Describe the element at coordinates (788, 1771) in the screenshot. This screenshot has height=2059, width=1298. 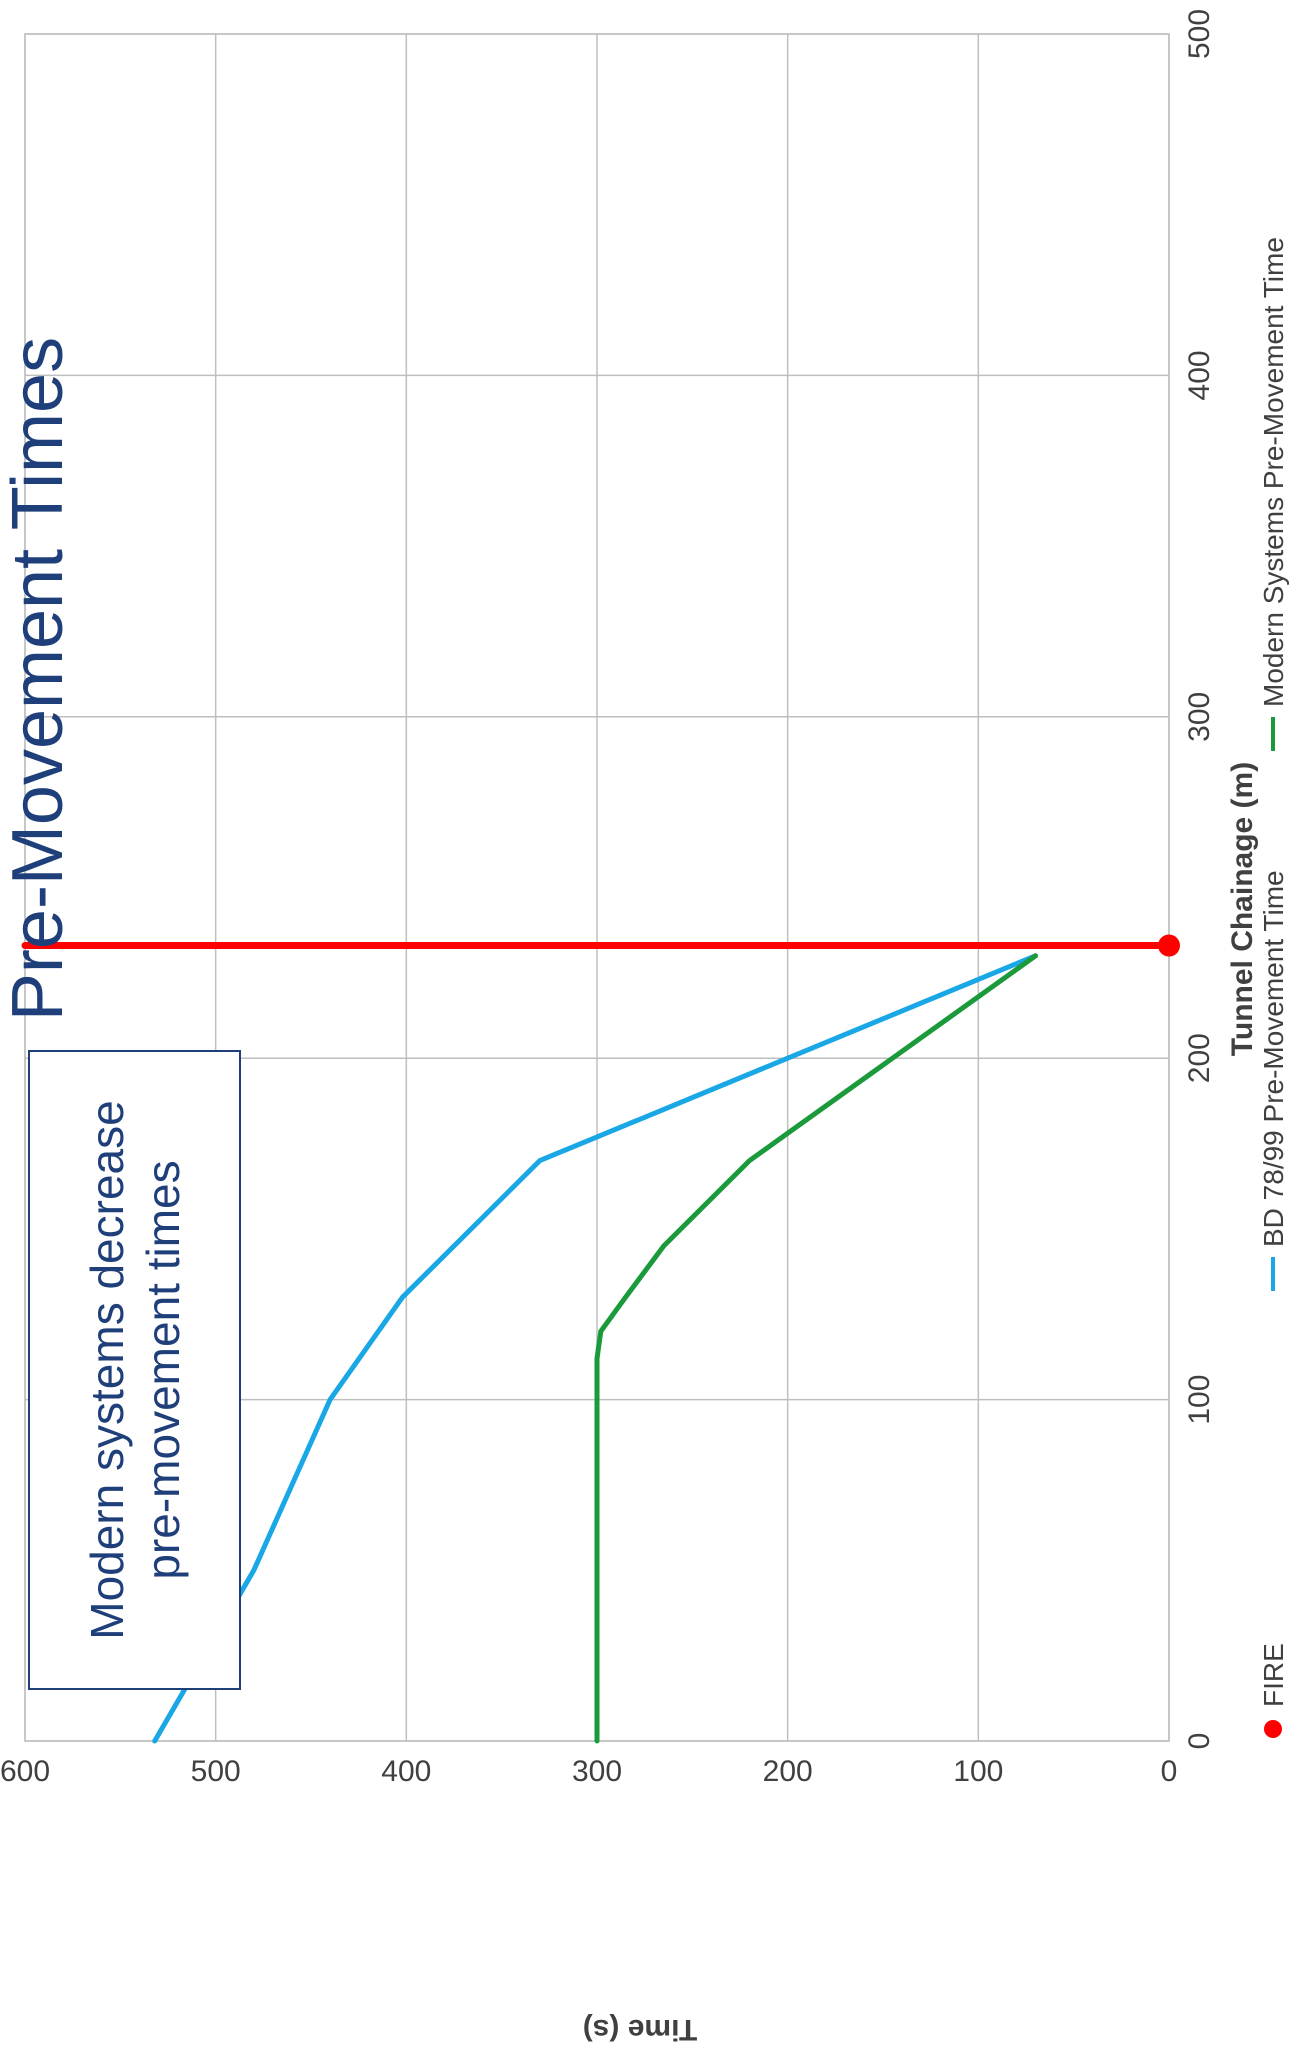
I see `y-tick-label: 200` at that location.